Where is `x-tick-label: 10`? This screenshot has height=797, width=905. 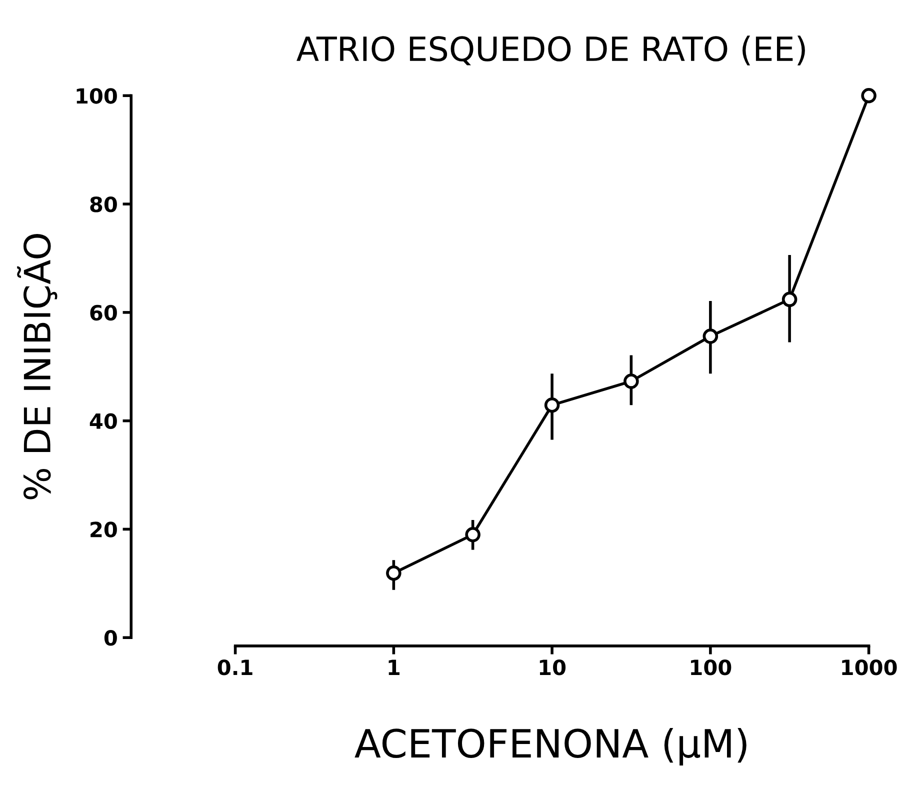 x-tick-label: 10 is located at coordinates (553, 667).